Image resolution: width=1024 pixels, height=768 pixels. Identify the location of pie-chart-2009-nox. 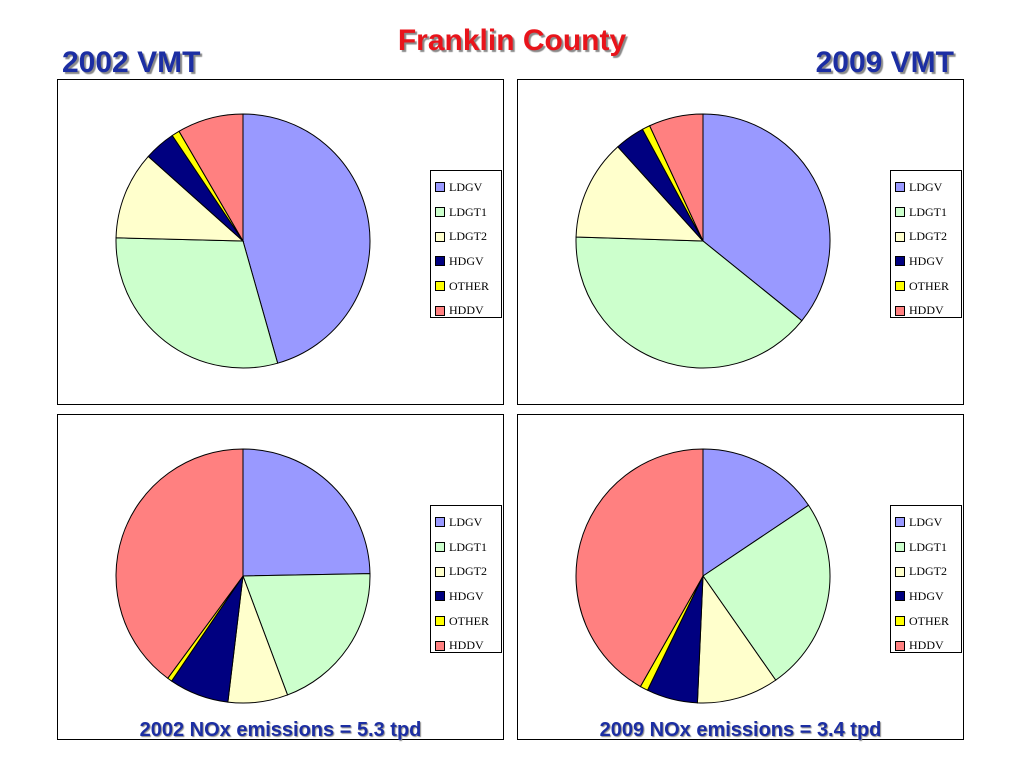
(703, 576).